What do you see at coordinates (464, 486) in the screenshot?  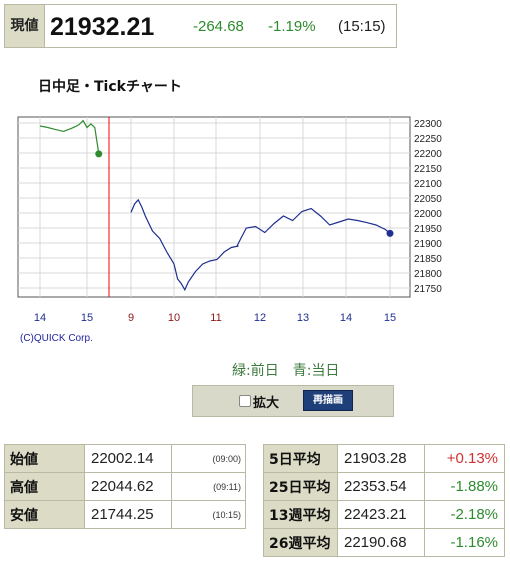 I see `ma-change: -1.88%` at bounding box center [464, 486].